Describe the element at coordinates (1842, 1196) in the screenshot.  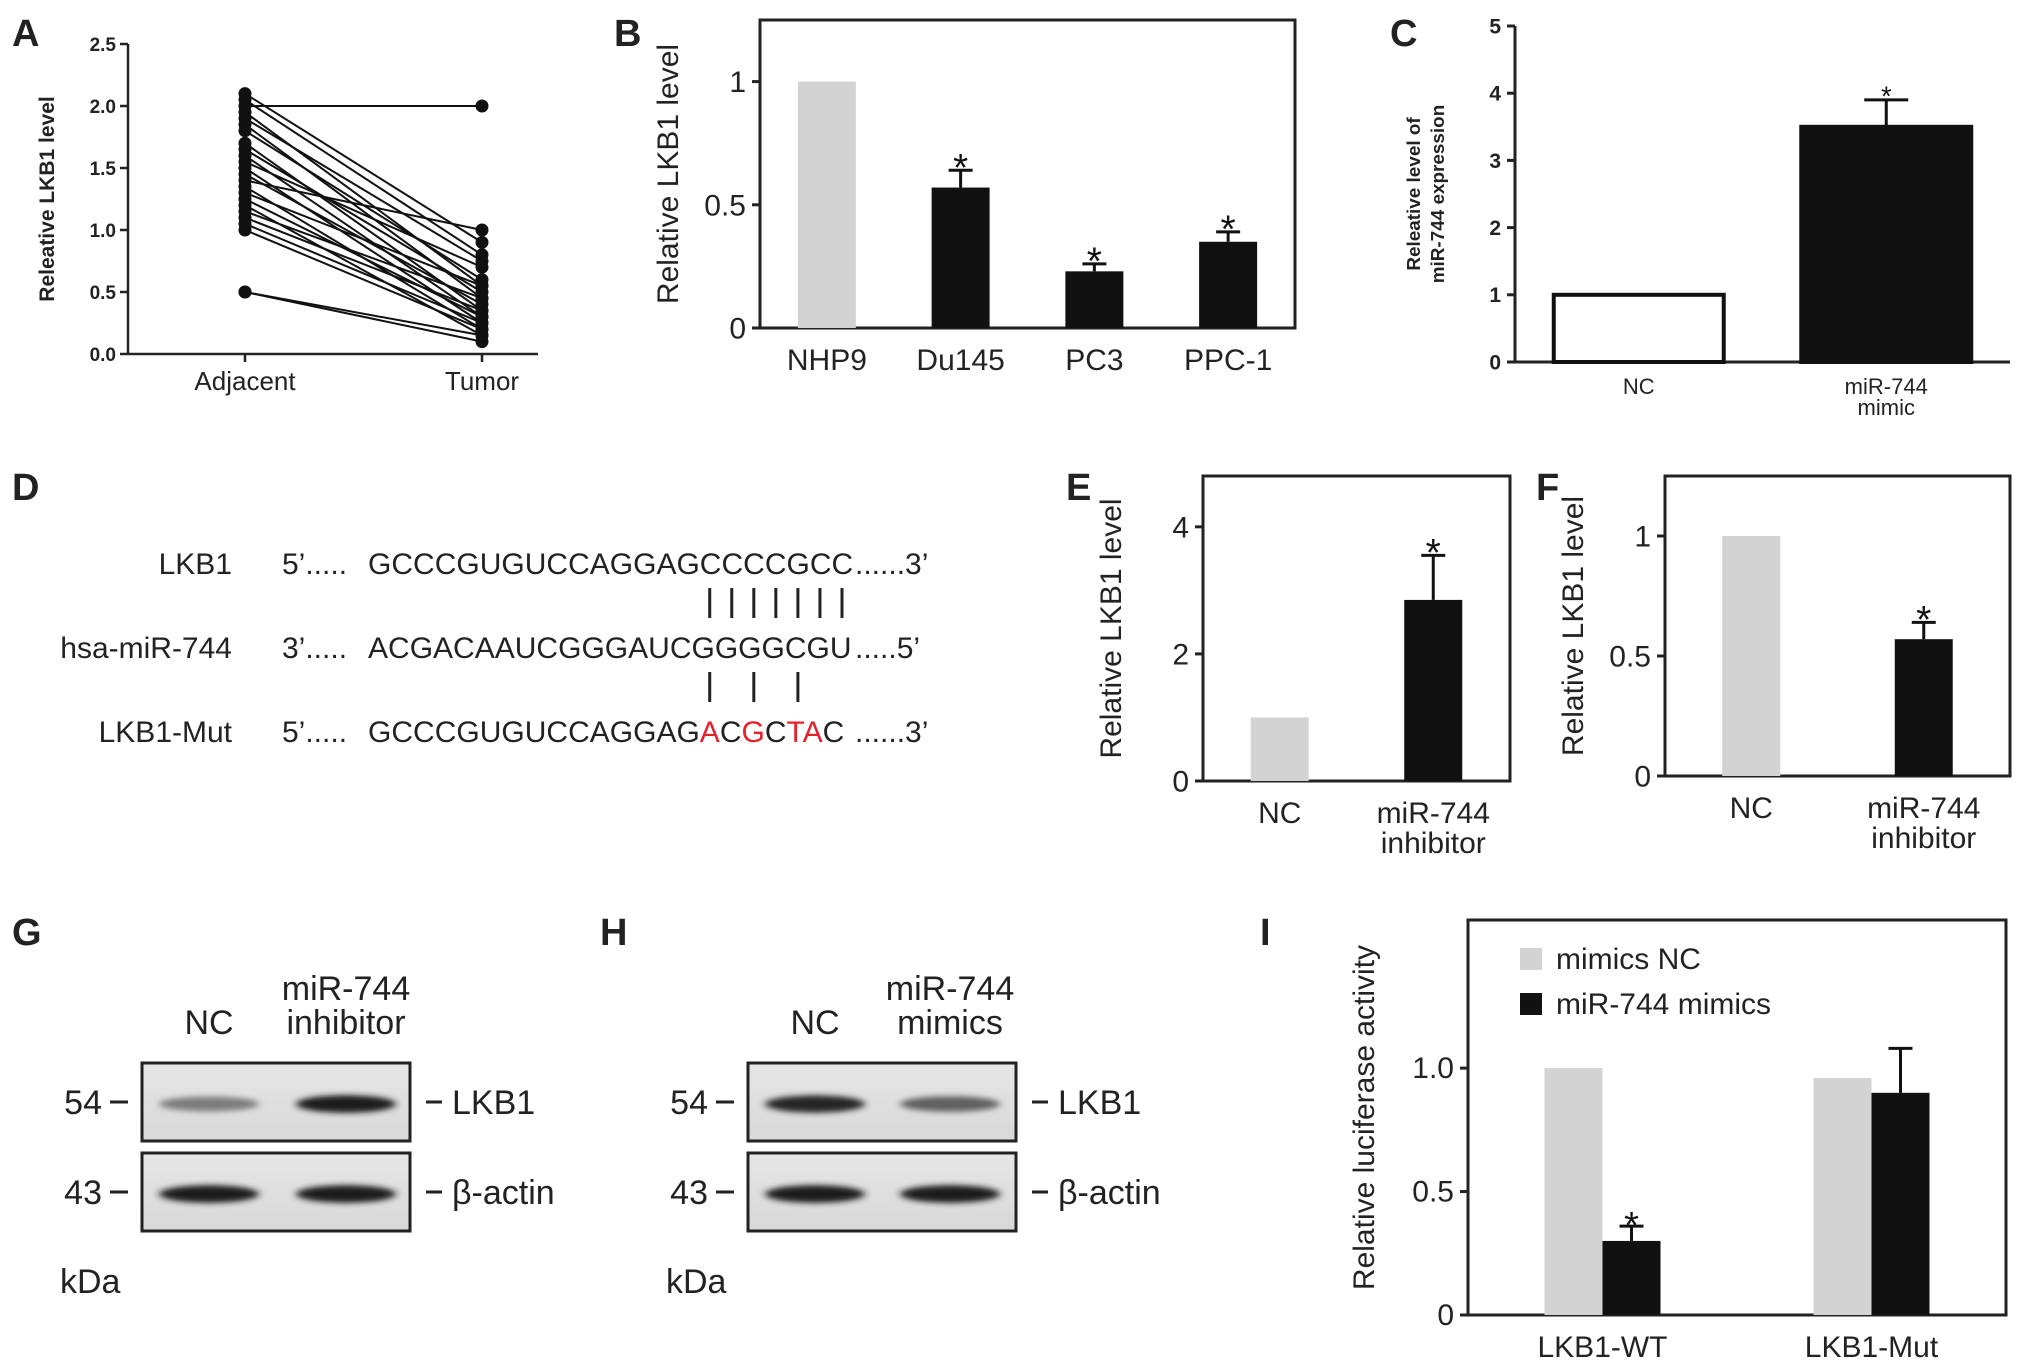
I see `bar-mimics-nc` at that location.